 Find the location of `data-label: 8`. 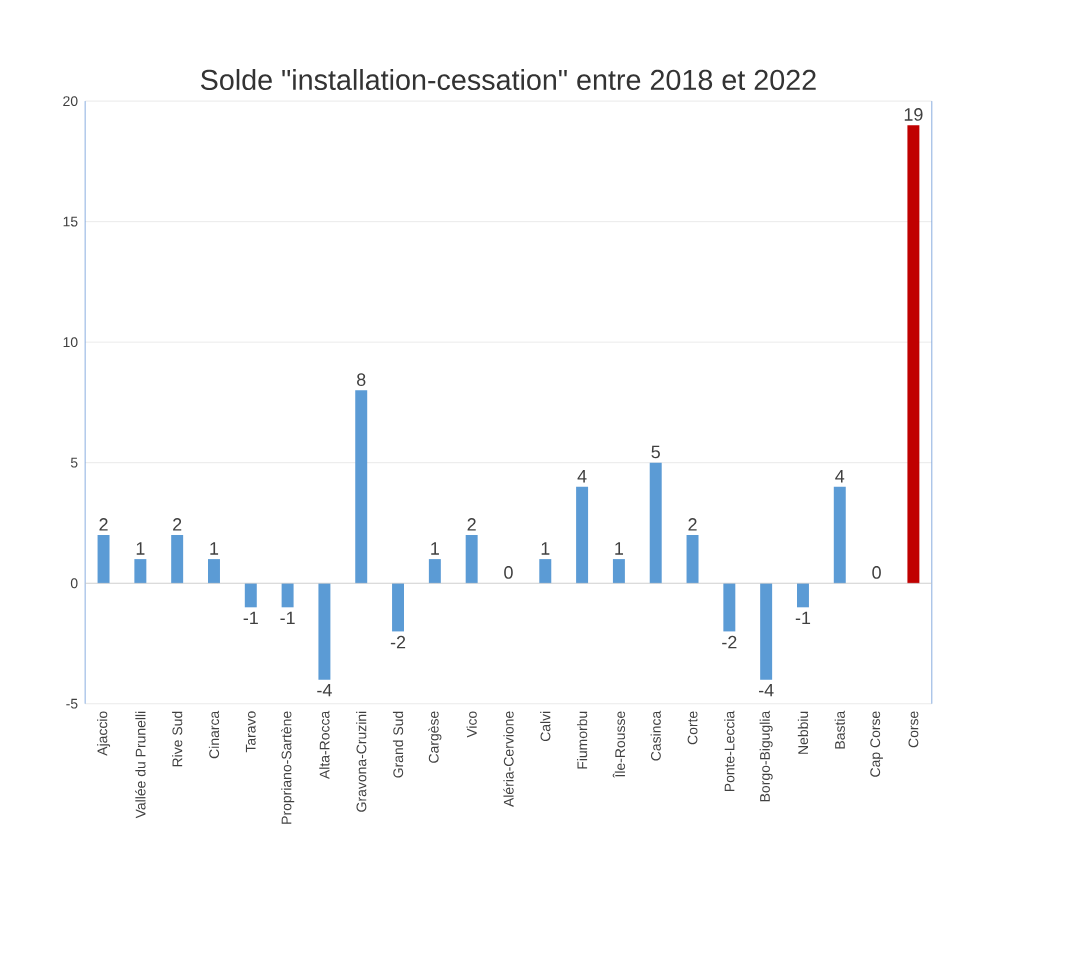

data-label: 8 is located at coordinates (361, 380).